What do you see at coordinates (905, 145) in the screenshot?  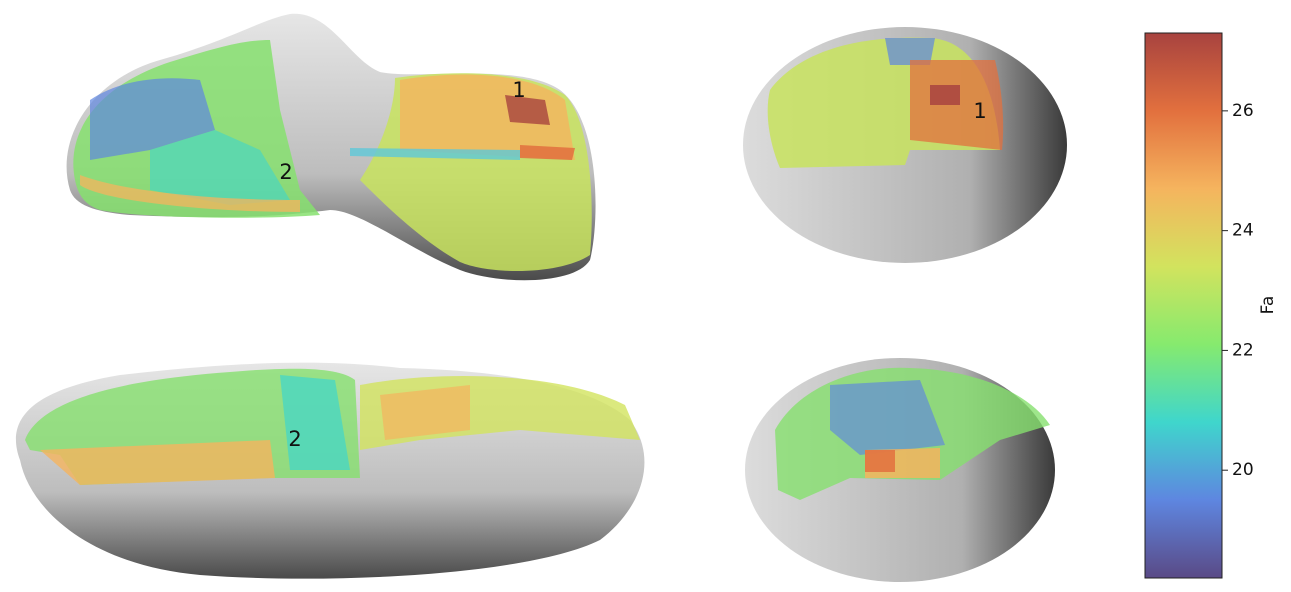 I see `asteroid-view-2: 1` at bounding box center [905, 145].